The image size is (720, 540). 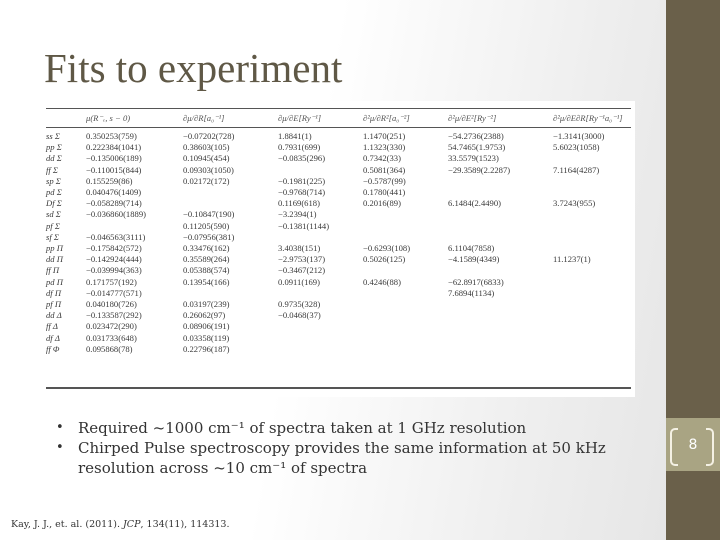 What do you see at coordinates (52, 326) in the screenshot?
I see `row-label: ff Δ` at bounding box center [52, 326].